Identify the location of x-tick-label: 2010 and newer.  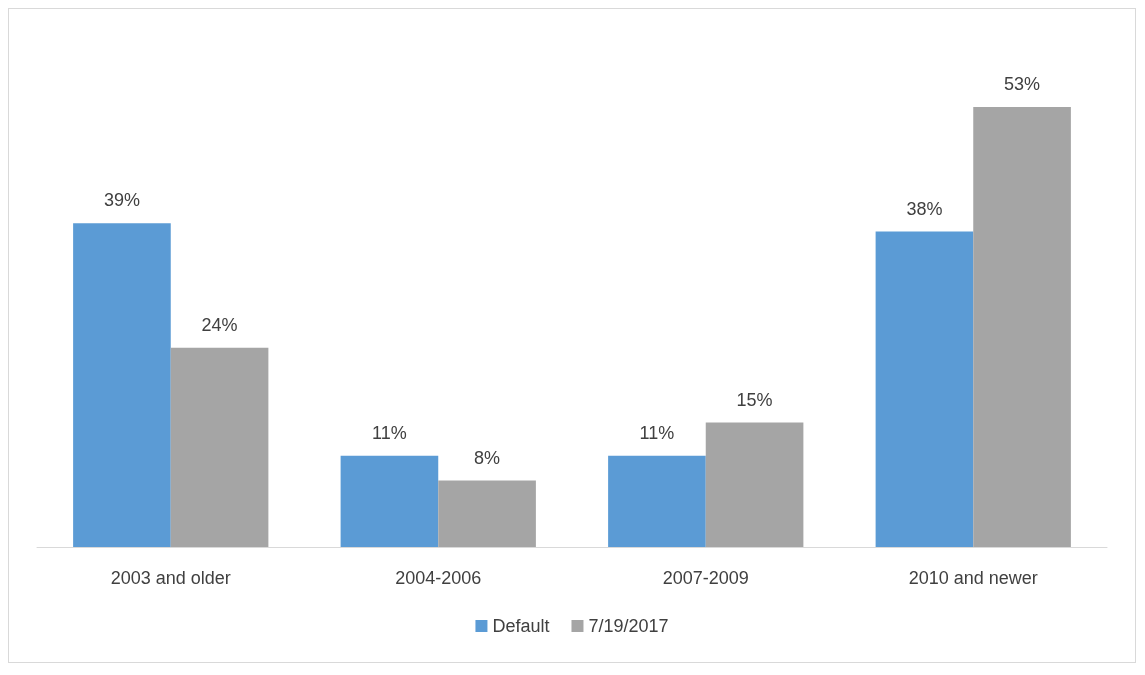
(973, 578).